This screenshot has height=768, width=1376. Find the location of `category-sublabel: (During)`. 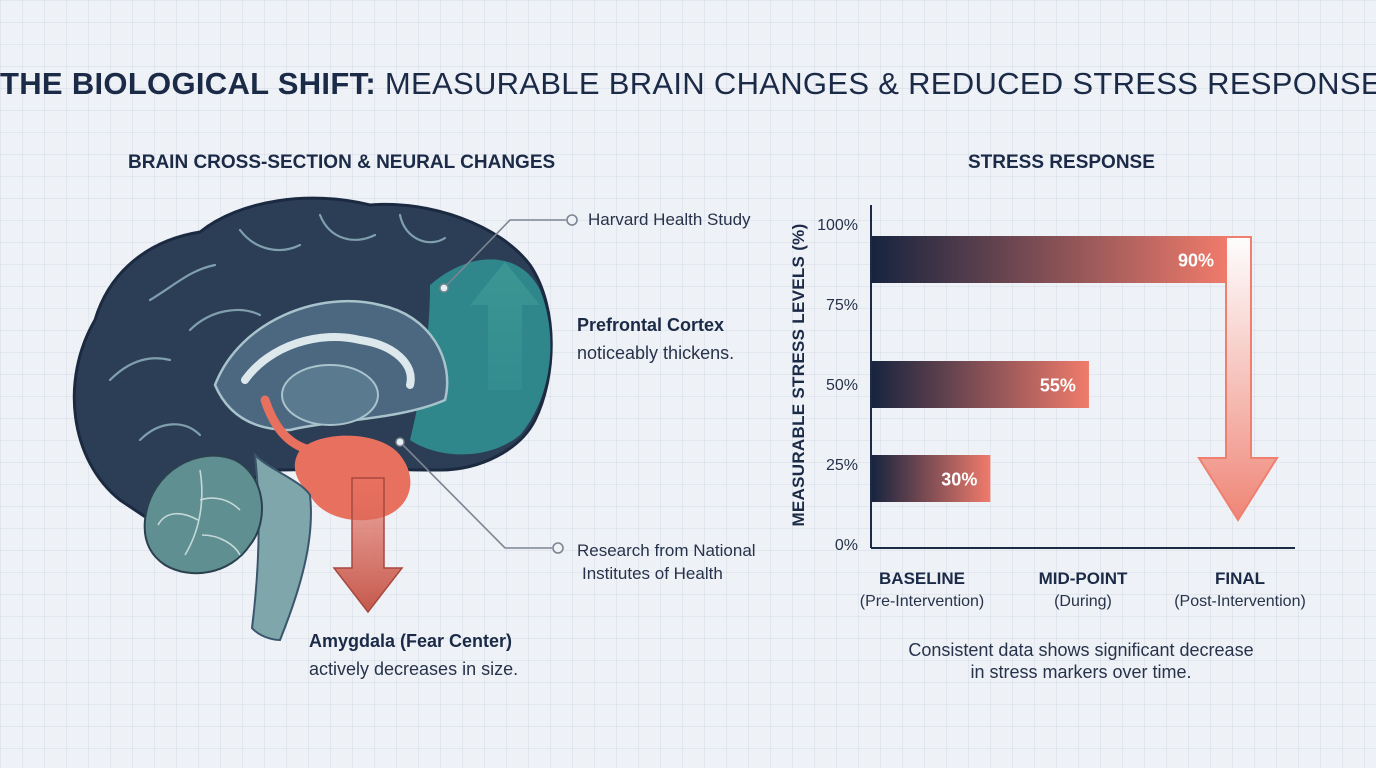

category-sublabel: (During) is located at coordinates (1083, 601).